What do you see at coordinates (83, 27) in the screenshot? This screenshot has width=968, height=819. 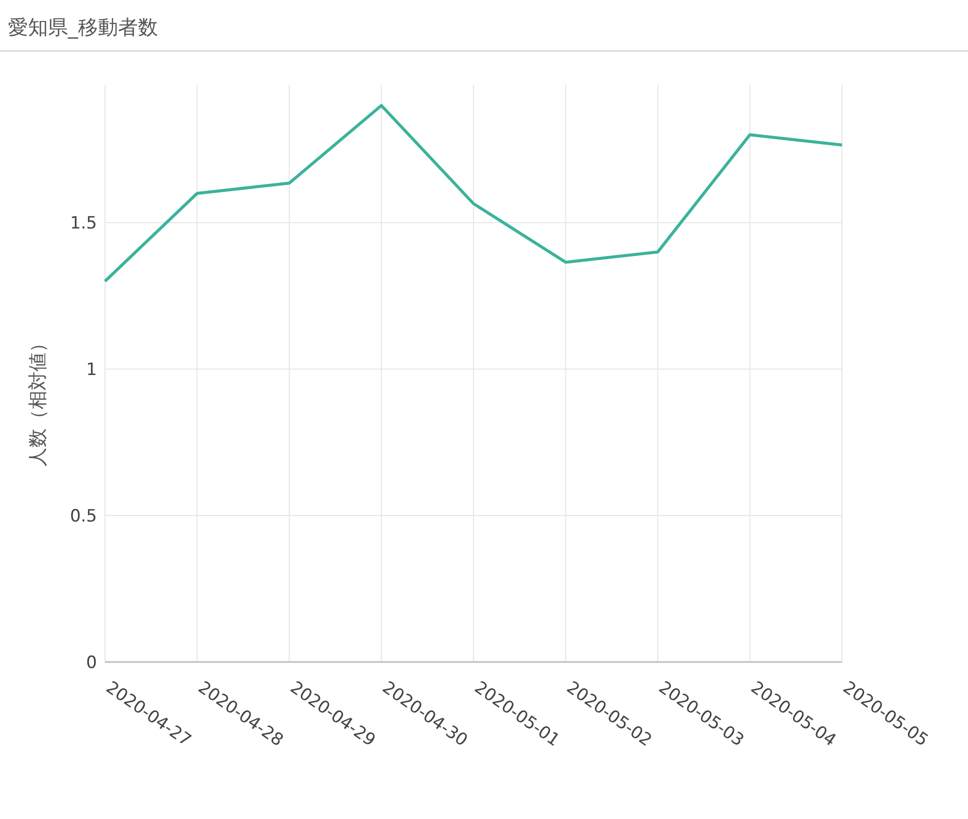 I see `chart-title: 愛知県_移動者数` at bounding box center [83, 27].